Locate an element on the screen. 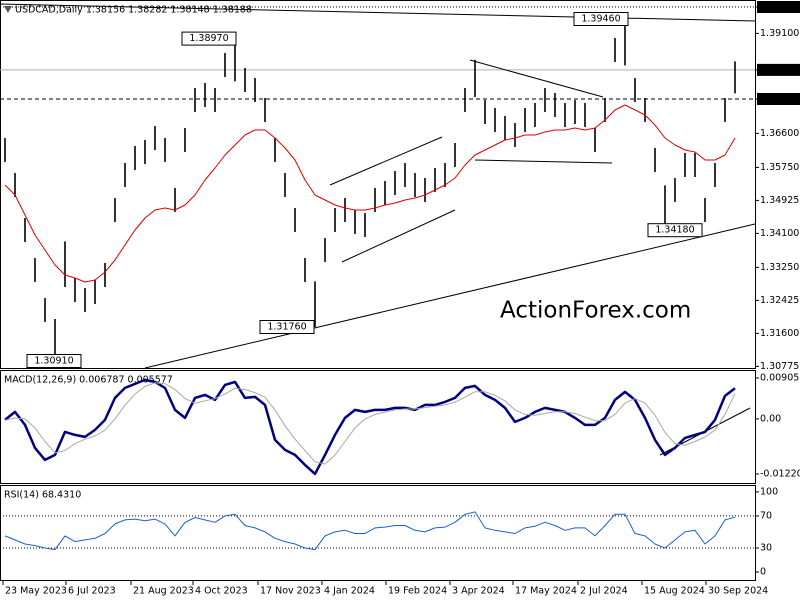 Image resolution: width=800 pixels, height=600 pixels. x-tick-label: 2 Jul 2024 is located at coordinates (604, 591).